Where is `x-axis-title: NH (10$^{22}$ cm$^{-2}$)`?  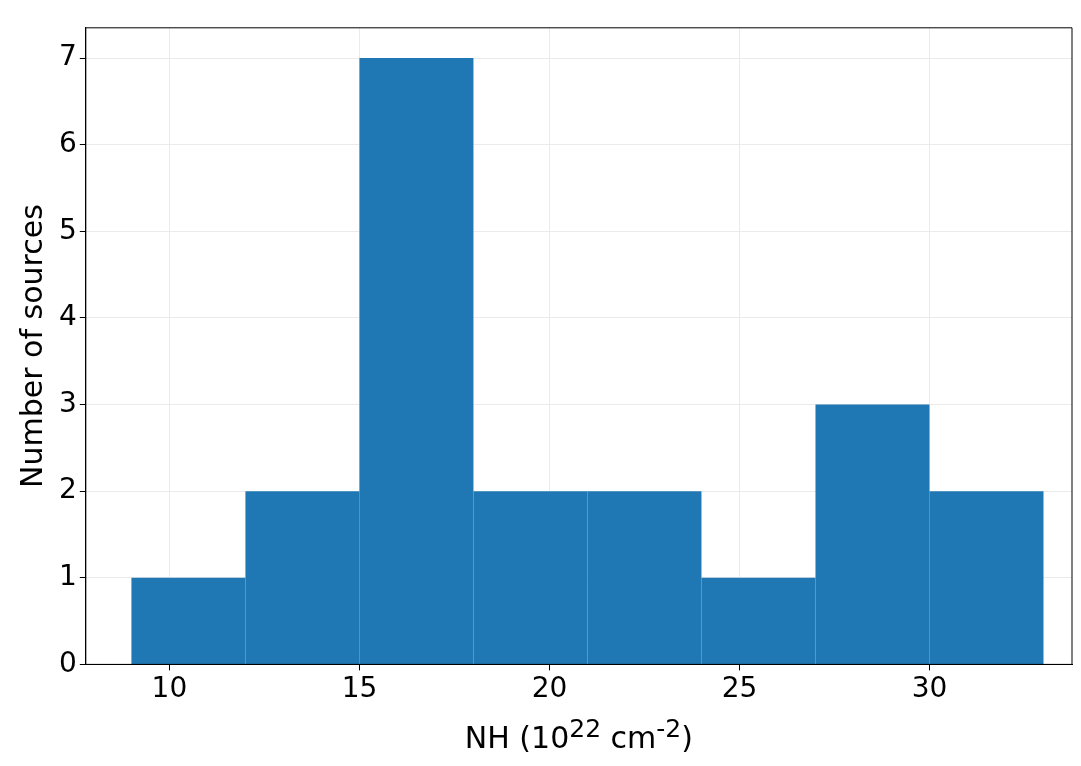
x-axis-title: NH (10$^{22}$ cm$^{-2}$) is located at coordinates (578, 734).